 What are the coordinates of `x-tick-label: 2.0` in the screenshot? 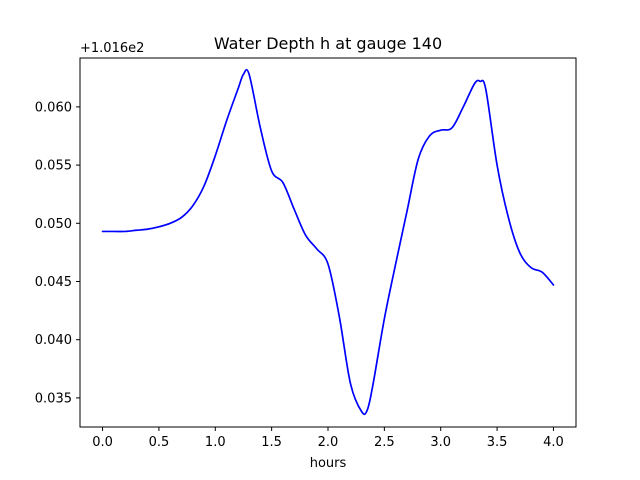 It's located at (328, 442).